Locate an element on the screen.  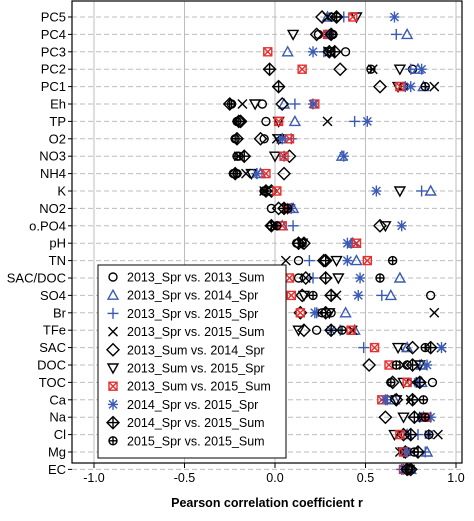
point-s8-tn is located at coordinates (347, 261).